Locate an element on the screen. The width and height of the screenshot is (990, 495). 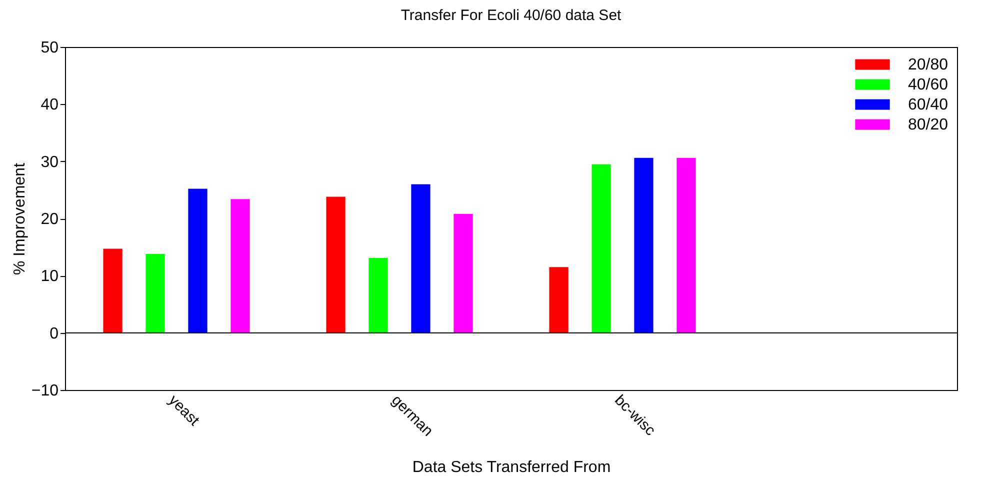
x-axis-title: Data Sets Transferred From is located at coordinates (511, 467).